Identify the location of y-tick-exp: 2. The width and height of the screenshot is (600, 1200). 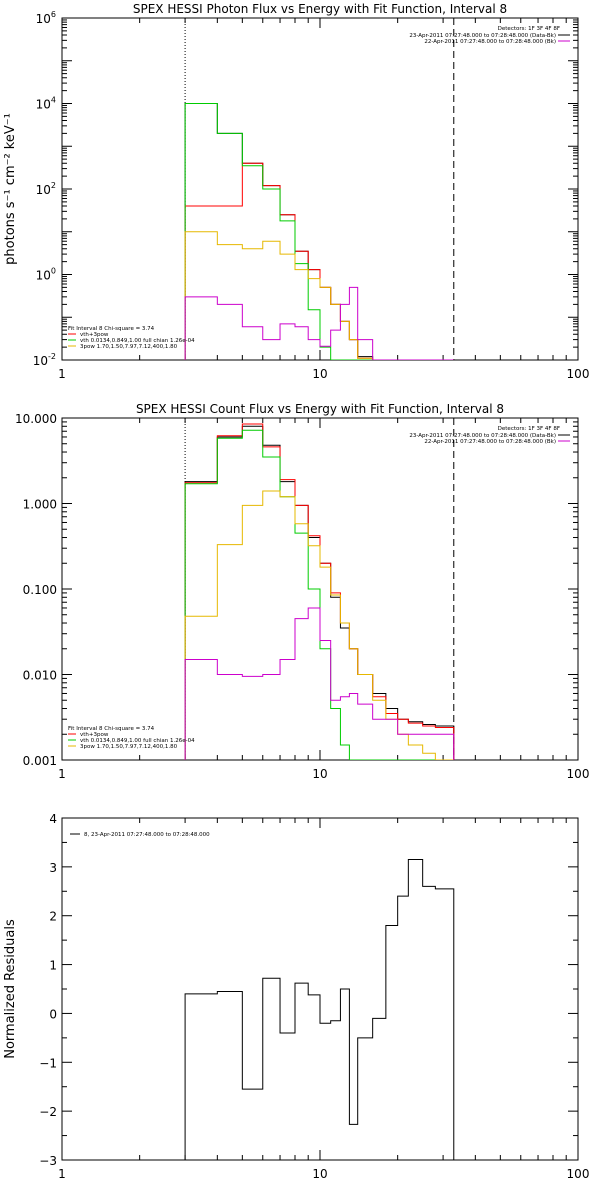
(53, 185).